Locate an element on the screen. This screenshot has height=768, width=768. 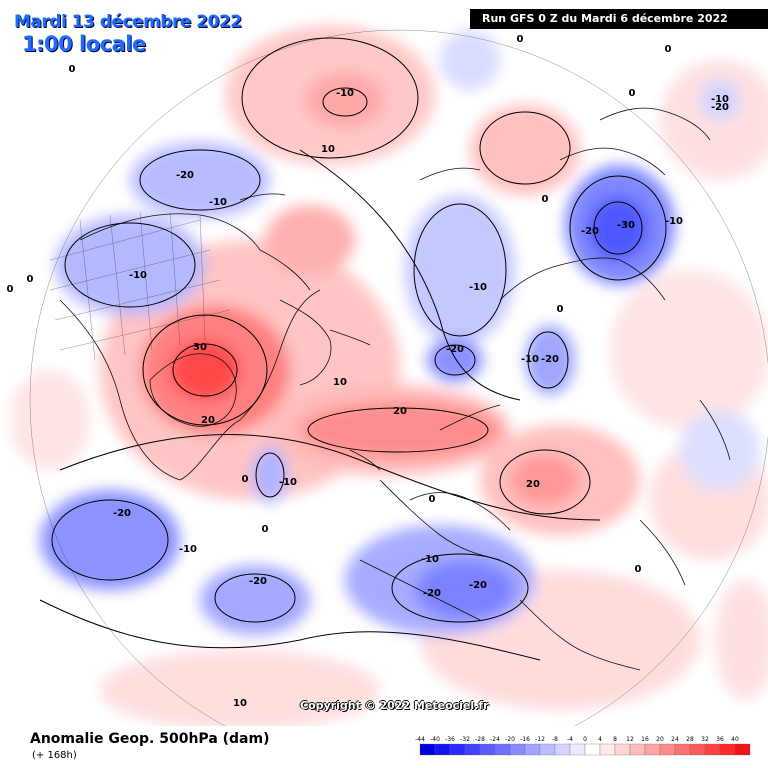
legend-tick-label: -12 is located at coordinates (540, 739).